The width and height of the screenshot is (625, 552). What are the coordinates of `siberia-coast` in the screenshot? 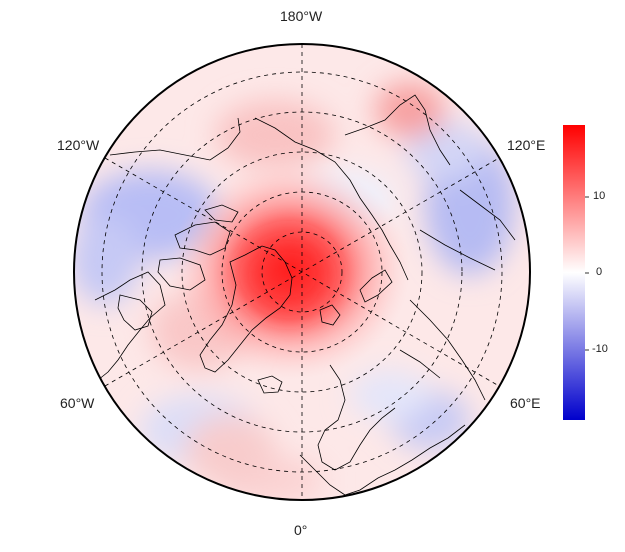 It's located at (331, 199).